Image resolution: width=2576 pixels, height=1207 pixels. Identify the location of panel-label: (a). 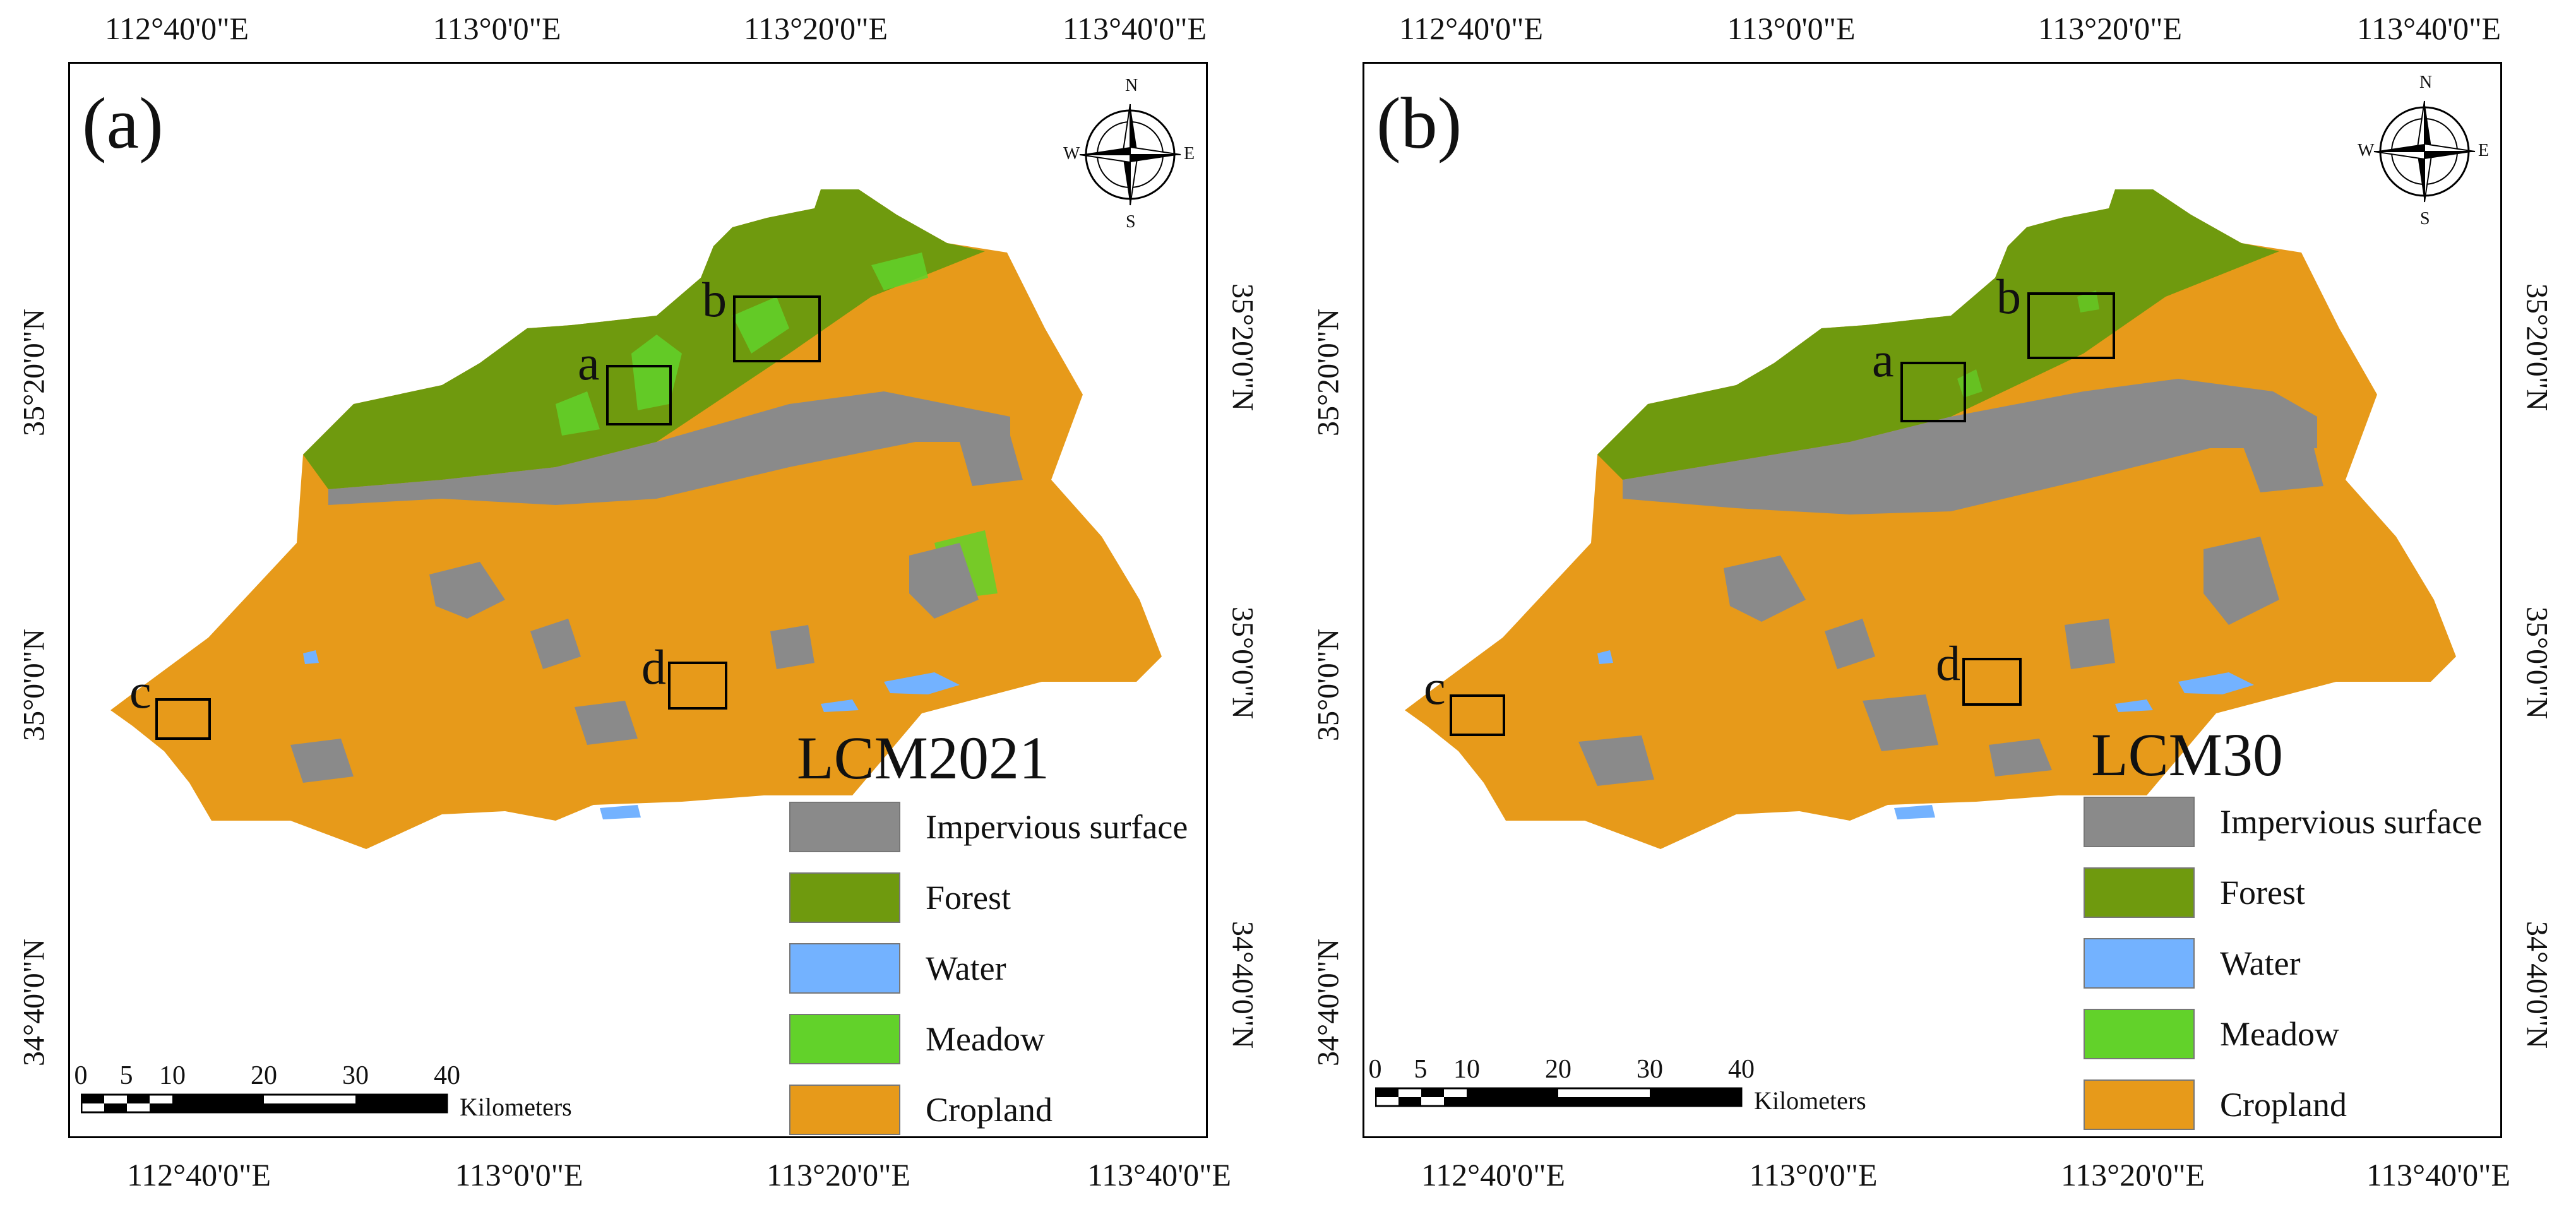
(123, 124).